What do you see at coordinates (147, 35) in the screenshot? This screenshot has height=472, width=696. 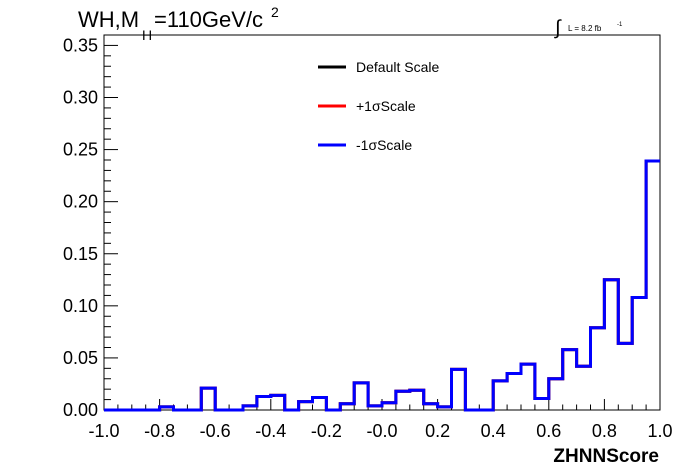 I see `chart-title-subscript: H` at bounding box center [147, 35].